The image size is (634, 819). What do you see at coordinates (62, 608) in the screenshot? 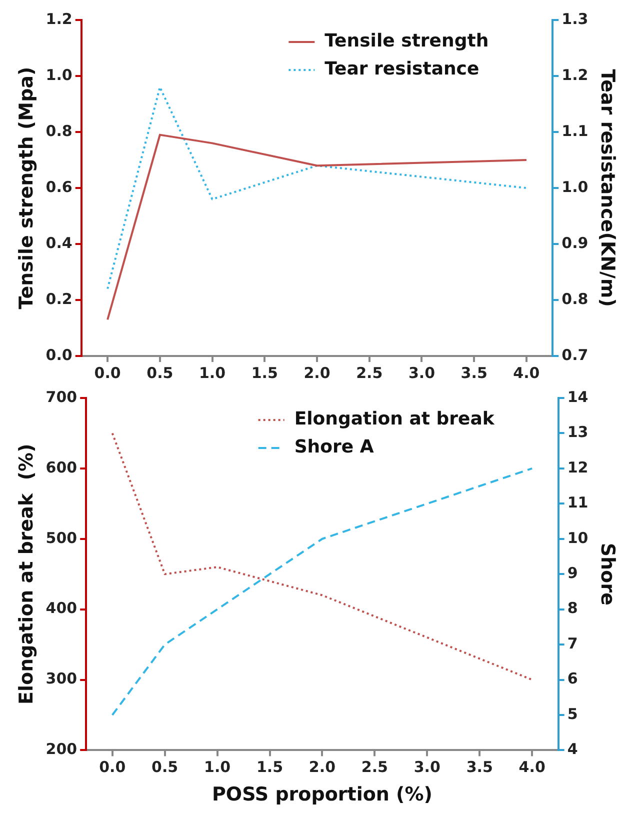
I see `y-tick-label: 400` at bounding box center [62, 608].